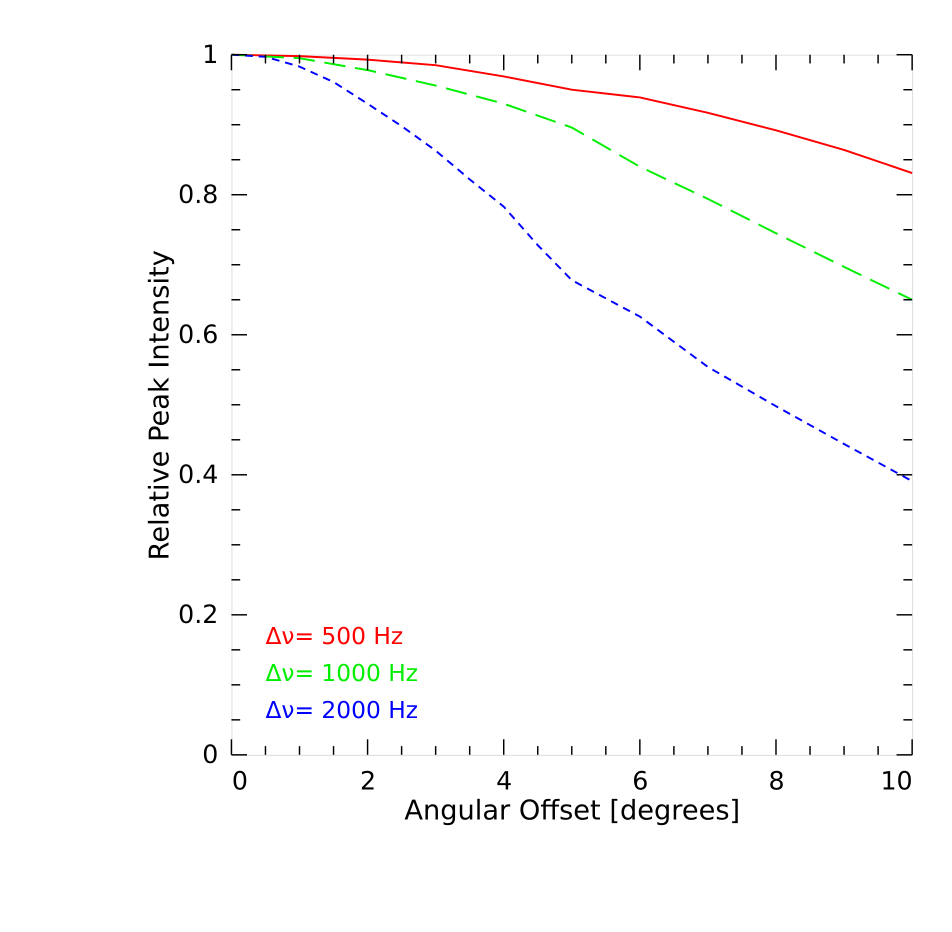 The width and height of the screenshot is (952, 932). What do you see at coordinates (896, 781) in the screenshot?
I see `x-tick-label: 10` at bounding box center [896, 781].